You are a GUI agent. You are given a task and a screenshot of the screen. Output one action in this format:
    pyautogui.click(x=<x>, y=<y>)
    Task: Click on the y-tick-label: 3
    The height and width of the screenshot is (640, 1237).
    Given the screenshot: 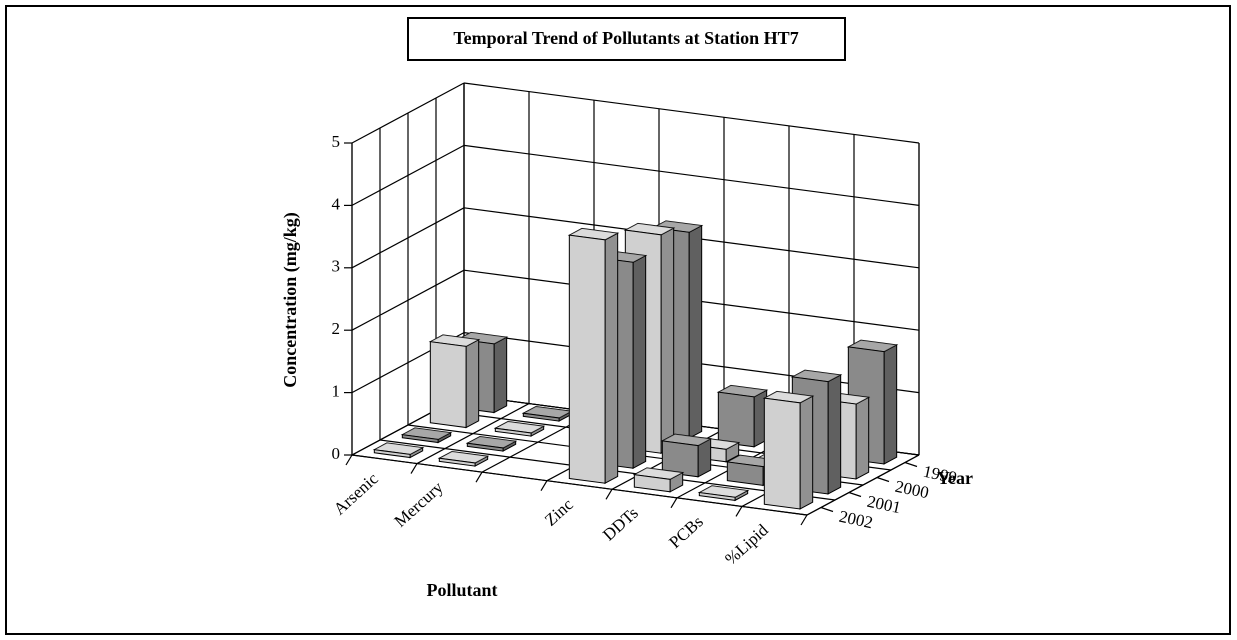 What is the action you would take?
    pyautogui.click(x=336, y=266)
    